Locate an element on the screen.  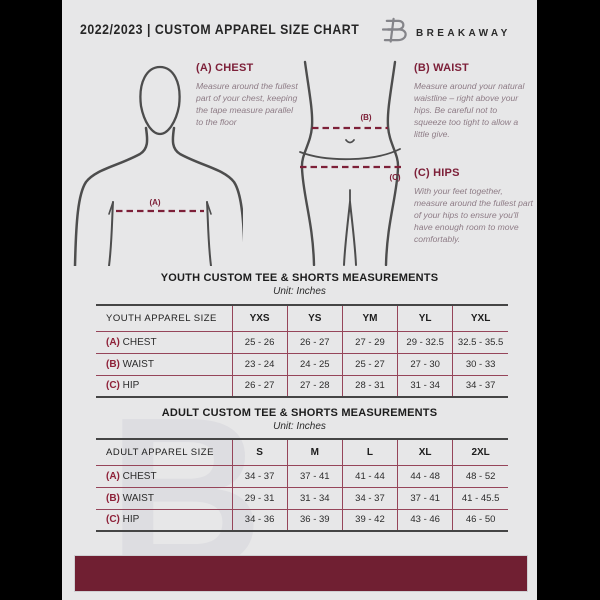
measurement-value: 28 - 31 is located at coordinates (369, 386).